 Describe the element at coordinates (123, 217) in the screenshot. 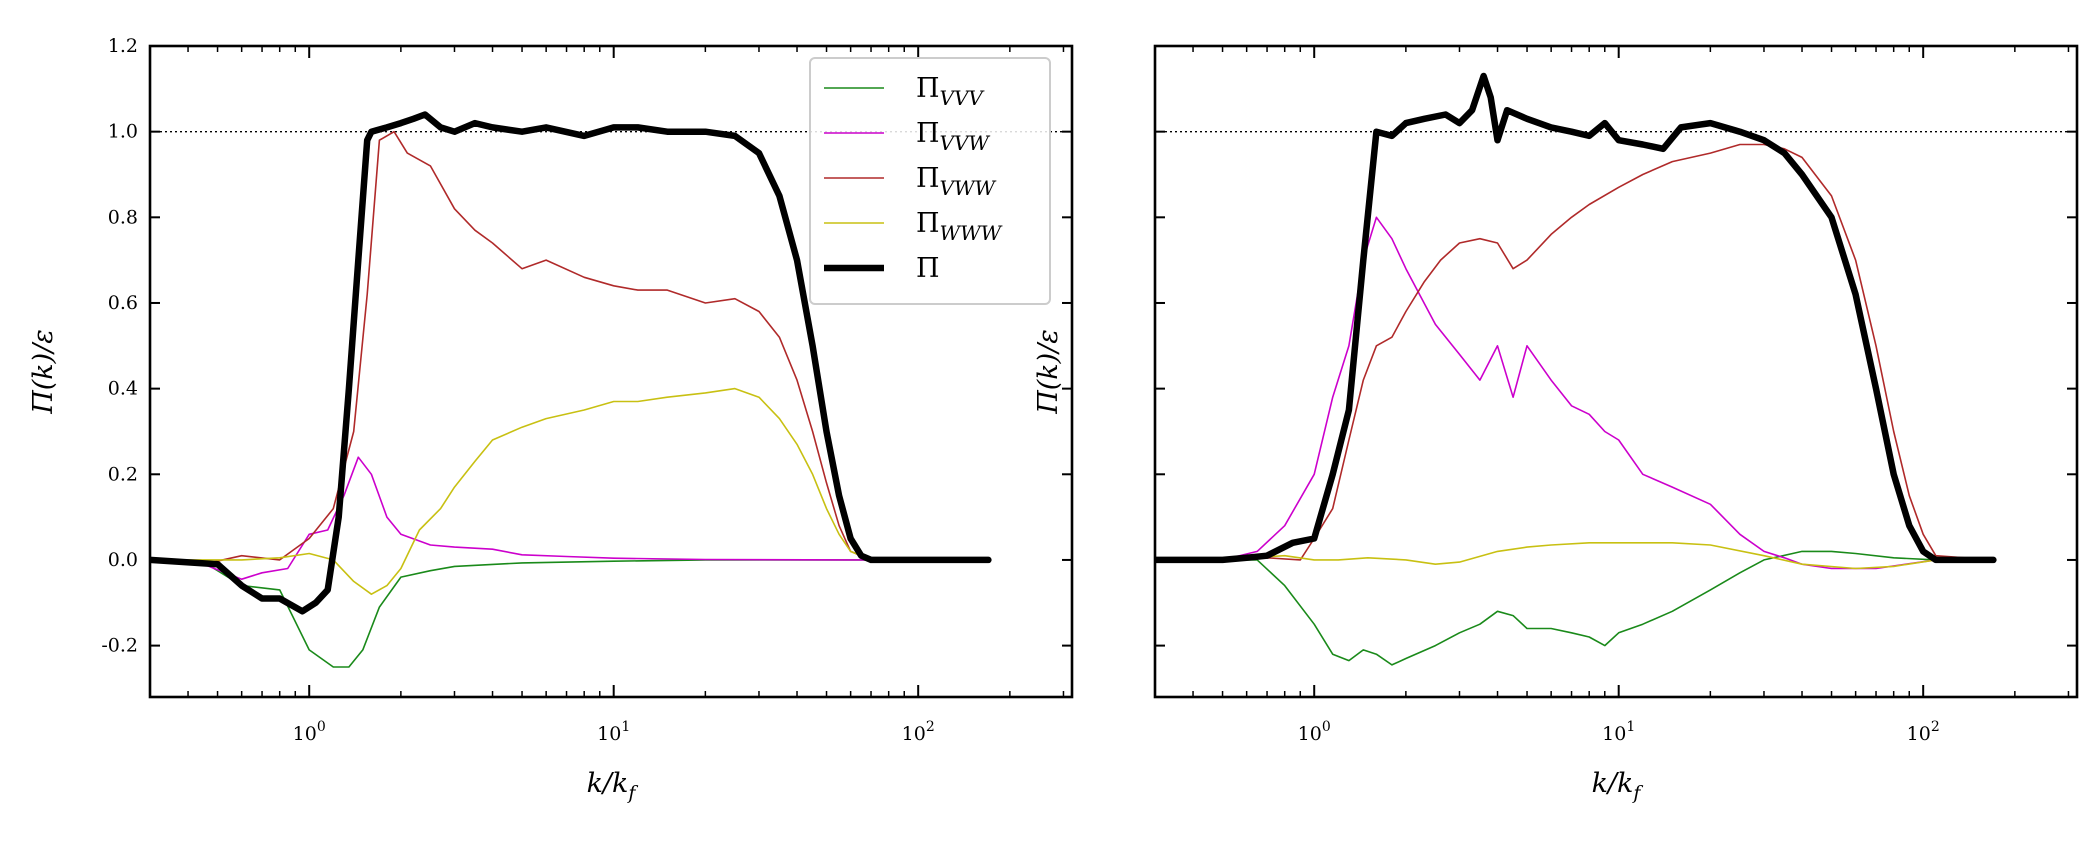

I see `y-tick-label: 0.8` at that location.